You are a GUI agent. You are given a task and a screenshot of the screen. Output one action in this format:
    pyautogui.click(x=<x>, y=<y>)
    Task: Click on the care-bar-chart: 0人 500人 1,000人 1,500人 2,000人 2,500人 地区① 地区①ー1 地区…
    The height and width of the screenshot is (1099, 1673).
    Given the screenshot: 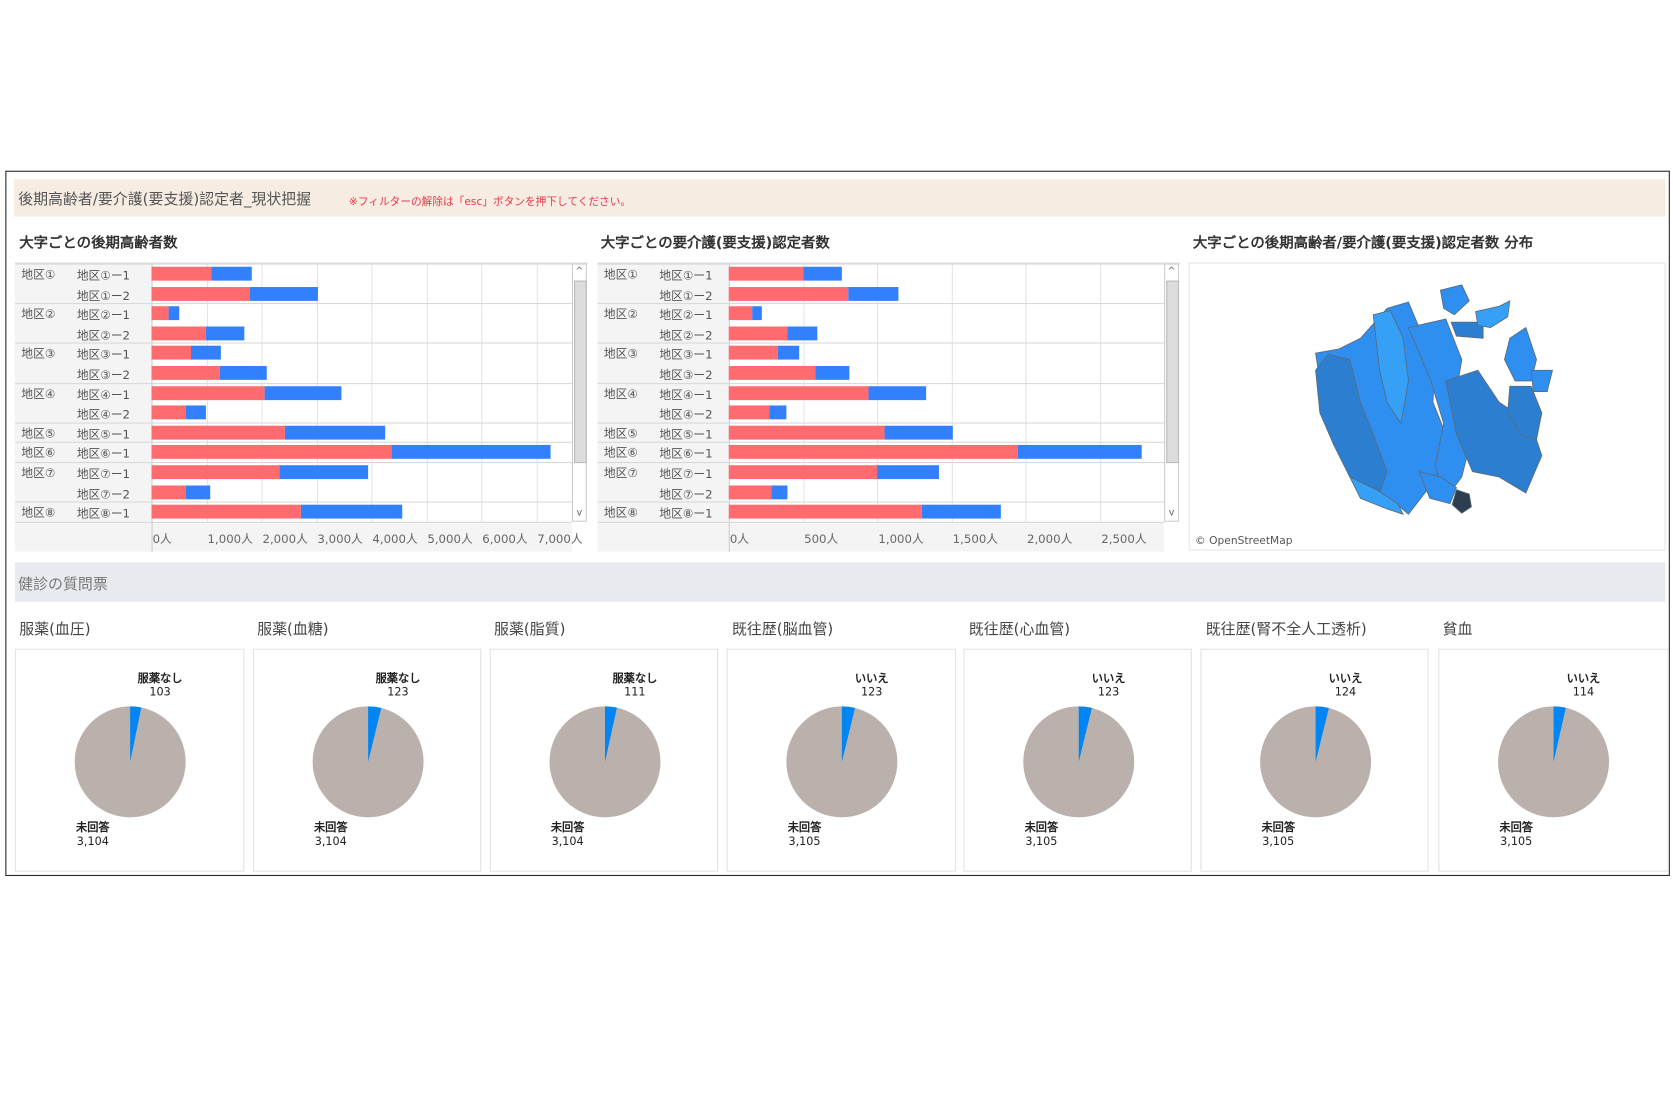 What is the action you would take?
    pyautogui.click(x=889, y=407)
    